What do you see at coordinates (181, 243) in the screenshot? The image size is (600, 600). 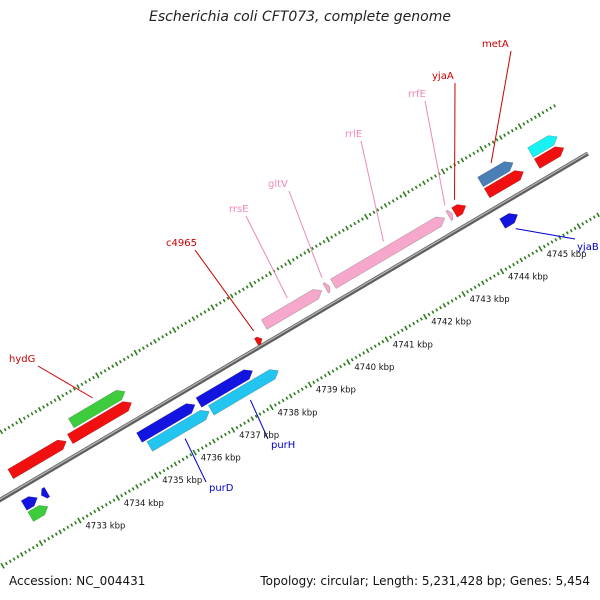 I see `gene-label-g8: c4965` at bounding box center [181, 243].